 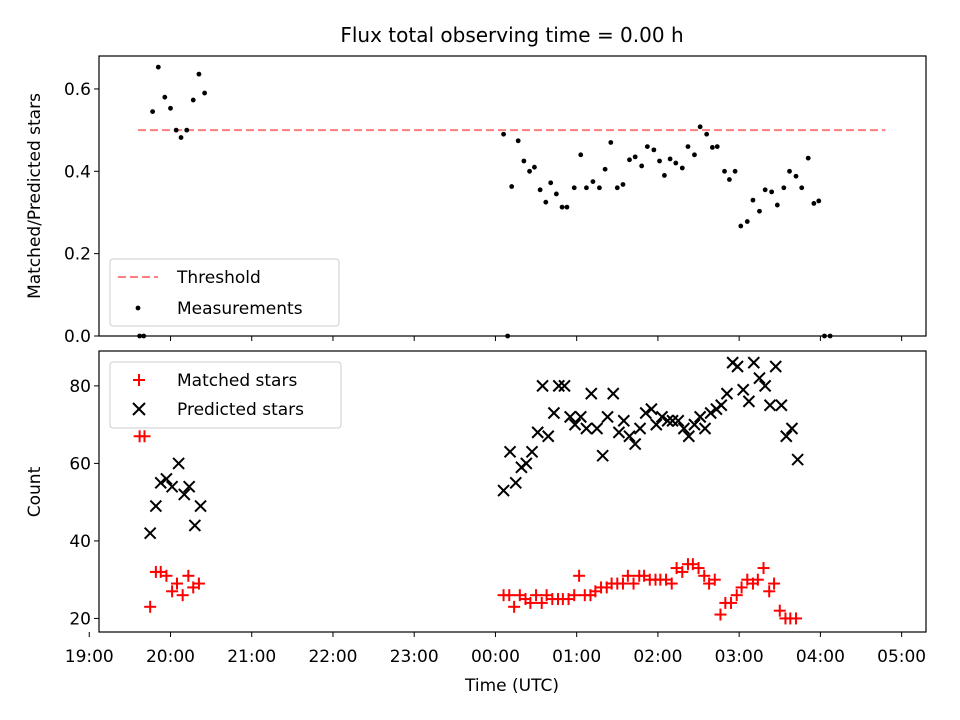 I want to click on ratio-legend-box, so click(x=224, y=292).